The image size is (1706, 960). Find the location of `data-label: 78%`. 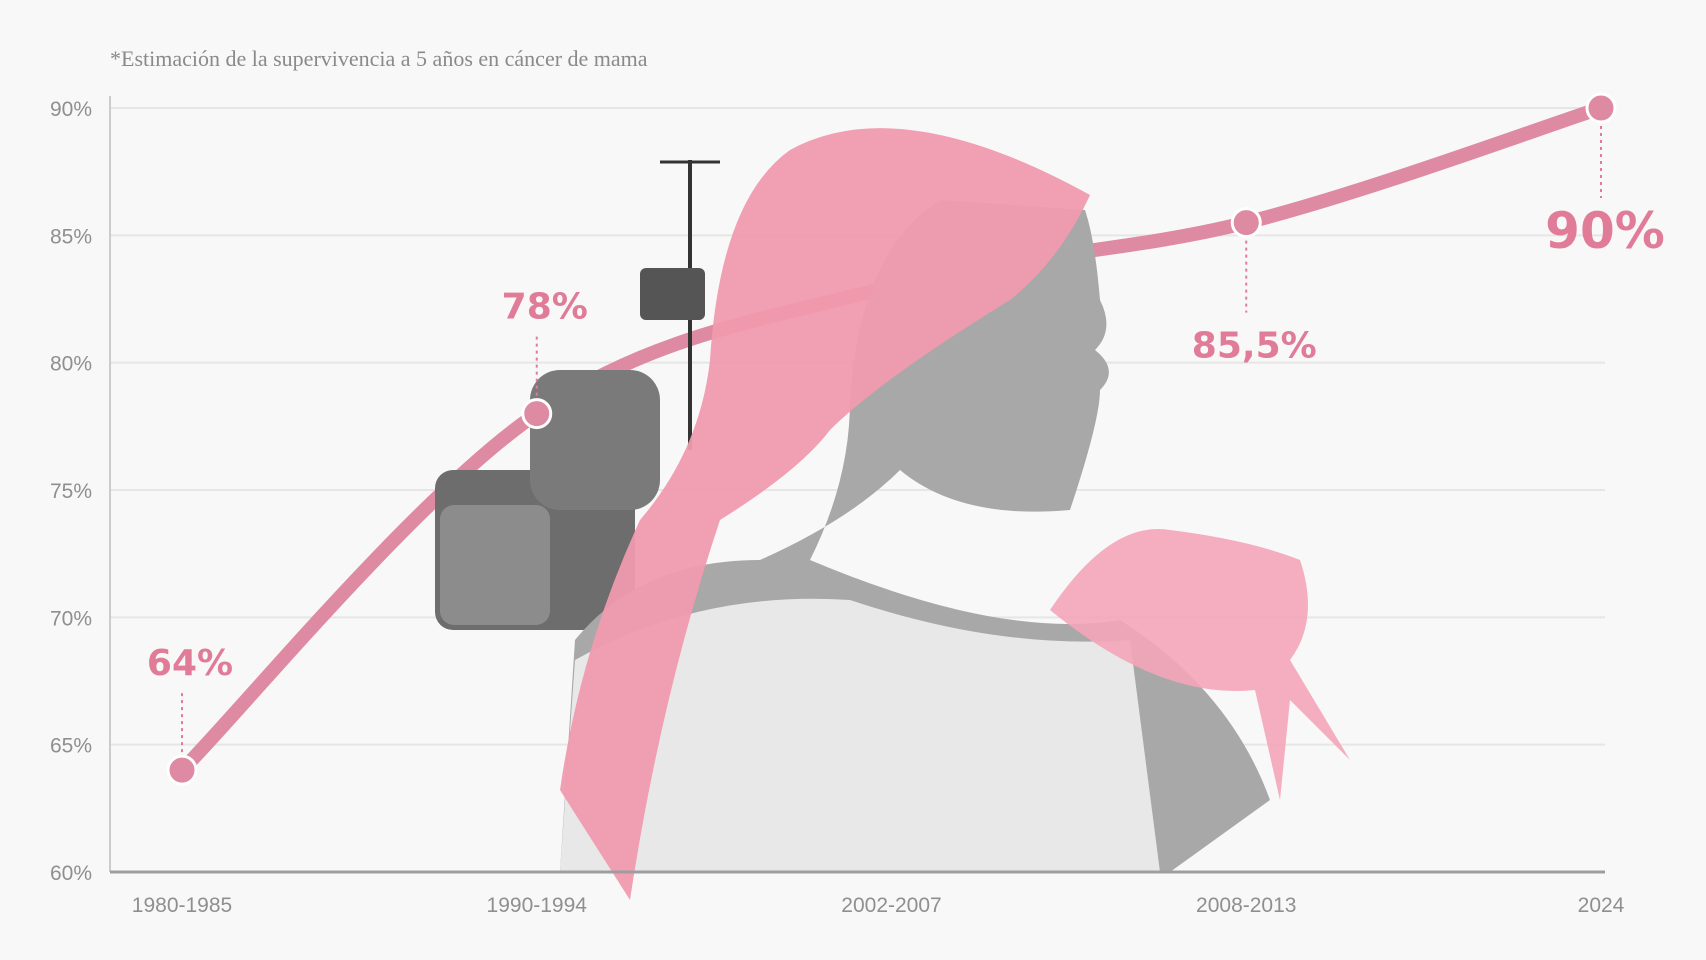

data-label: 78% is located at coordinates (545, 307).